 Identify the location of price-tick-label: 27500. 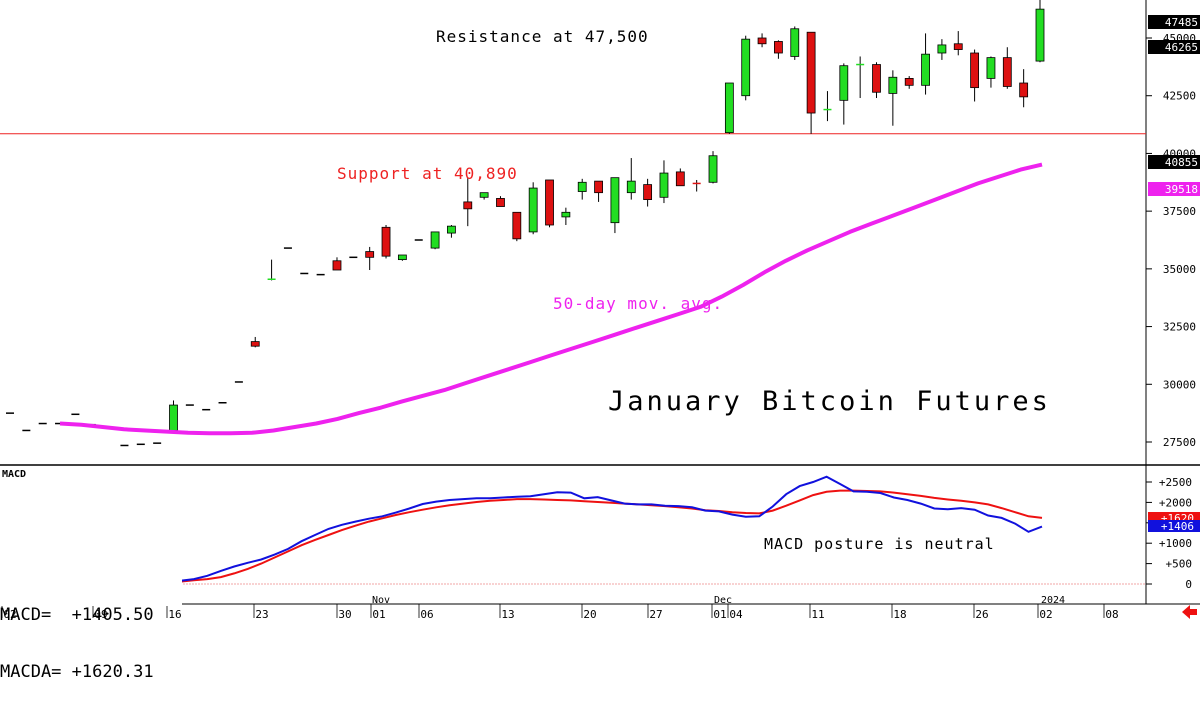
(1179, 442).